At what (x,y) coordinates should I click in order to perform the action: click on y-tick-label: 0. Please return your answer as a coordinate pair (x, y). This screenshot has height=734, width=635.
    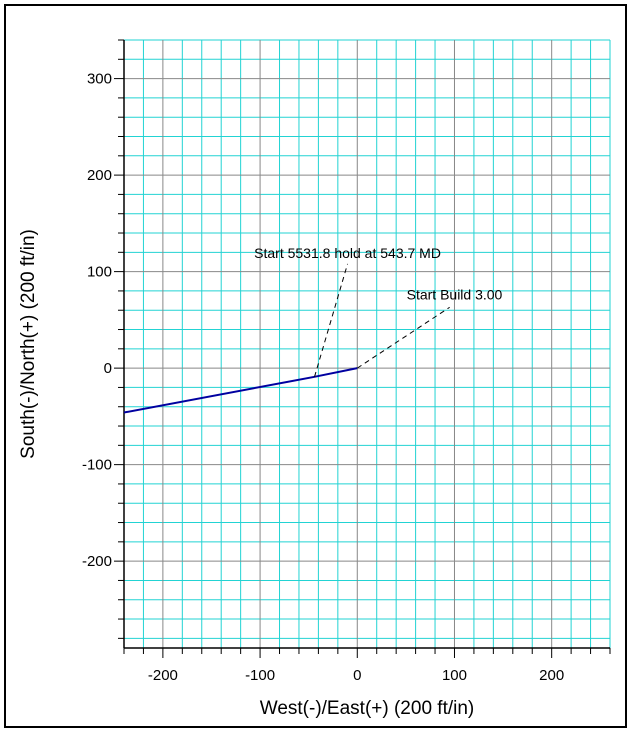
    Looking at the image, I should click on (108, 368).